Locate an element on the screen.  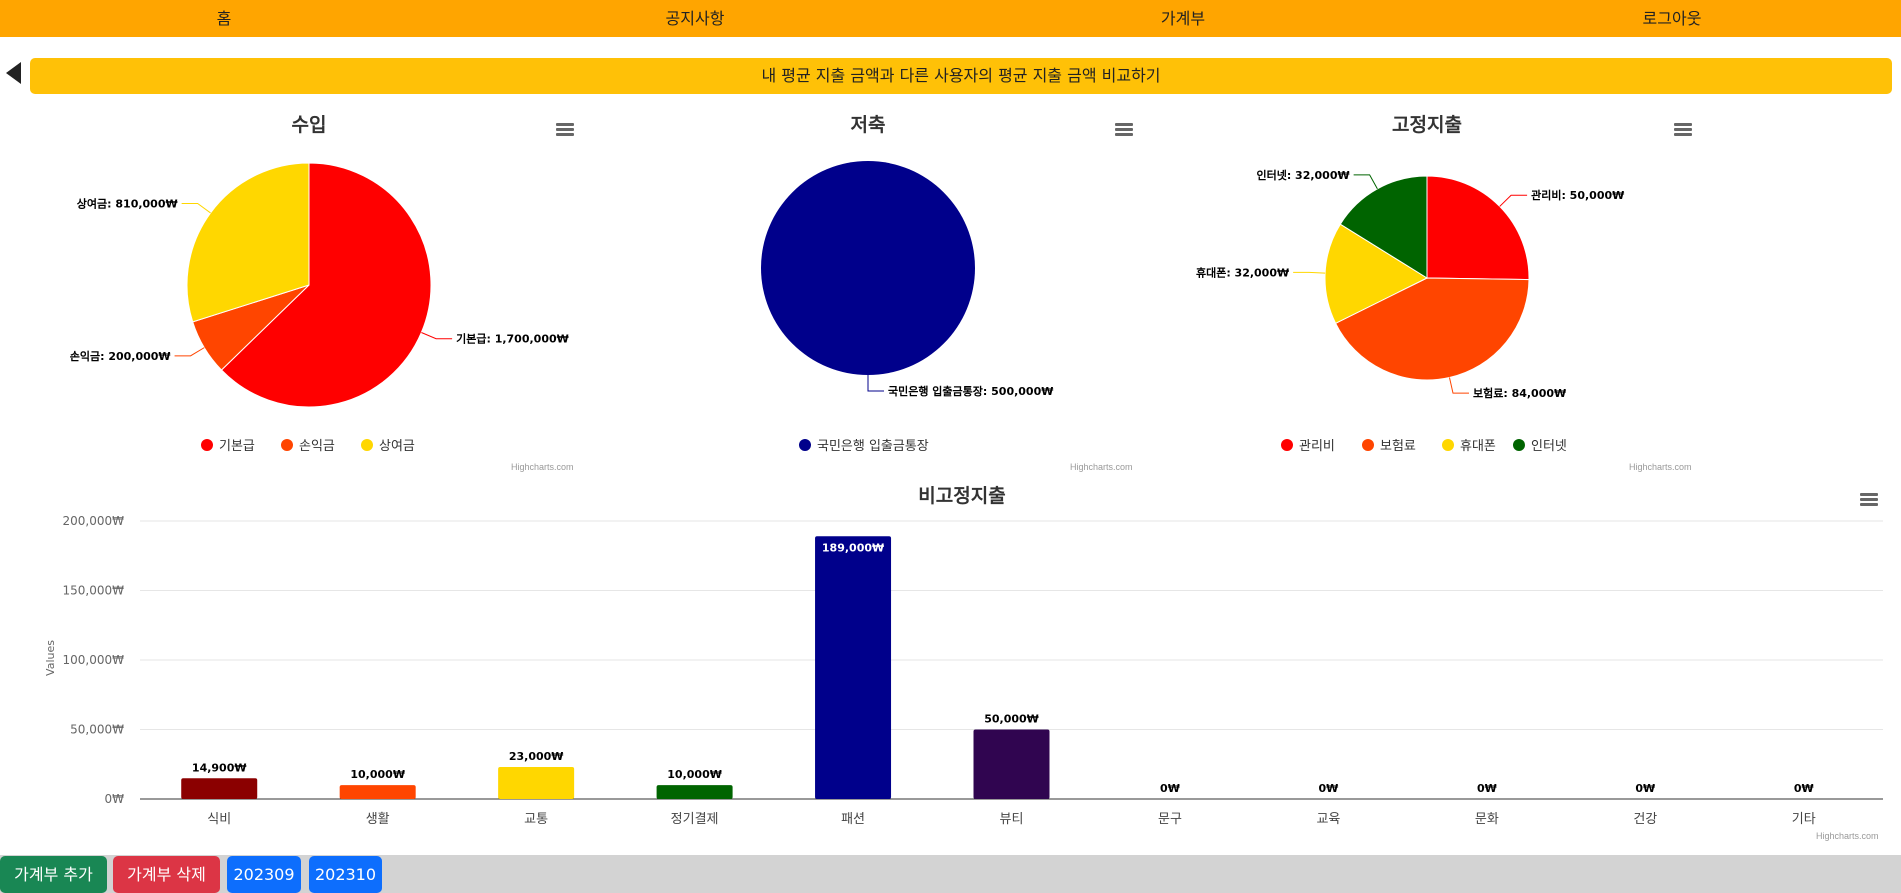
x-category-label-2: 교통 is located at coordinates (536, 819).